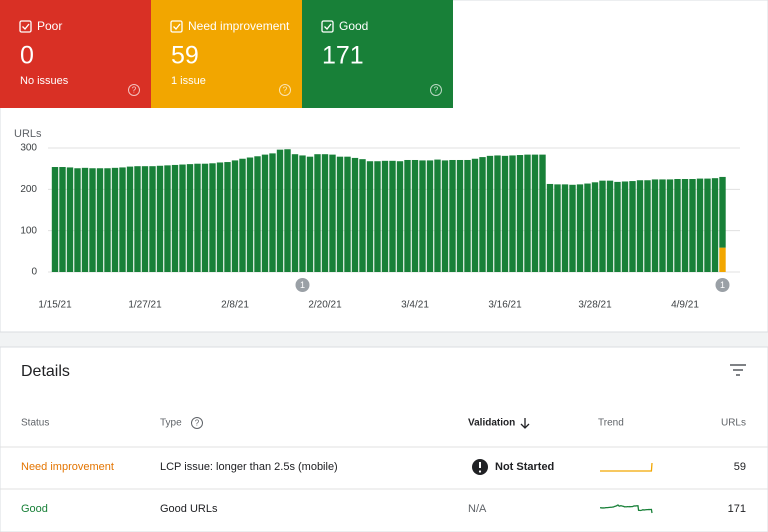 The height and width of the screenshot is (532, 768). What do you see at coordinates (611, 423) in the screenshot?
I see `column-header: Trend` at bounding box center [611, 423].